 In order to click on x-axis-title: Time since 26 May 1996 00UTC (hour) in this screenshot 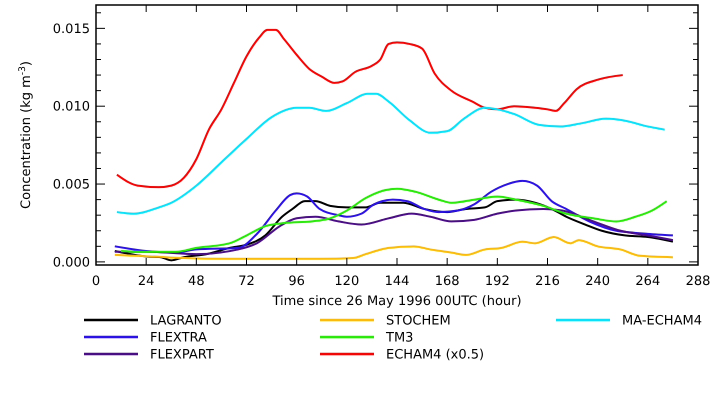, I will do `click(396, 301)`.